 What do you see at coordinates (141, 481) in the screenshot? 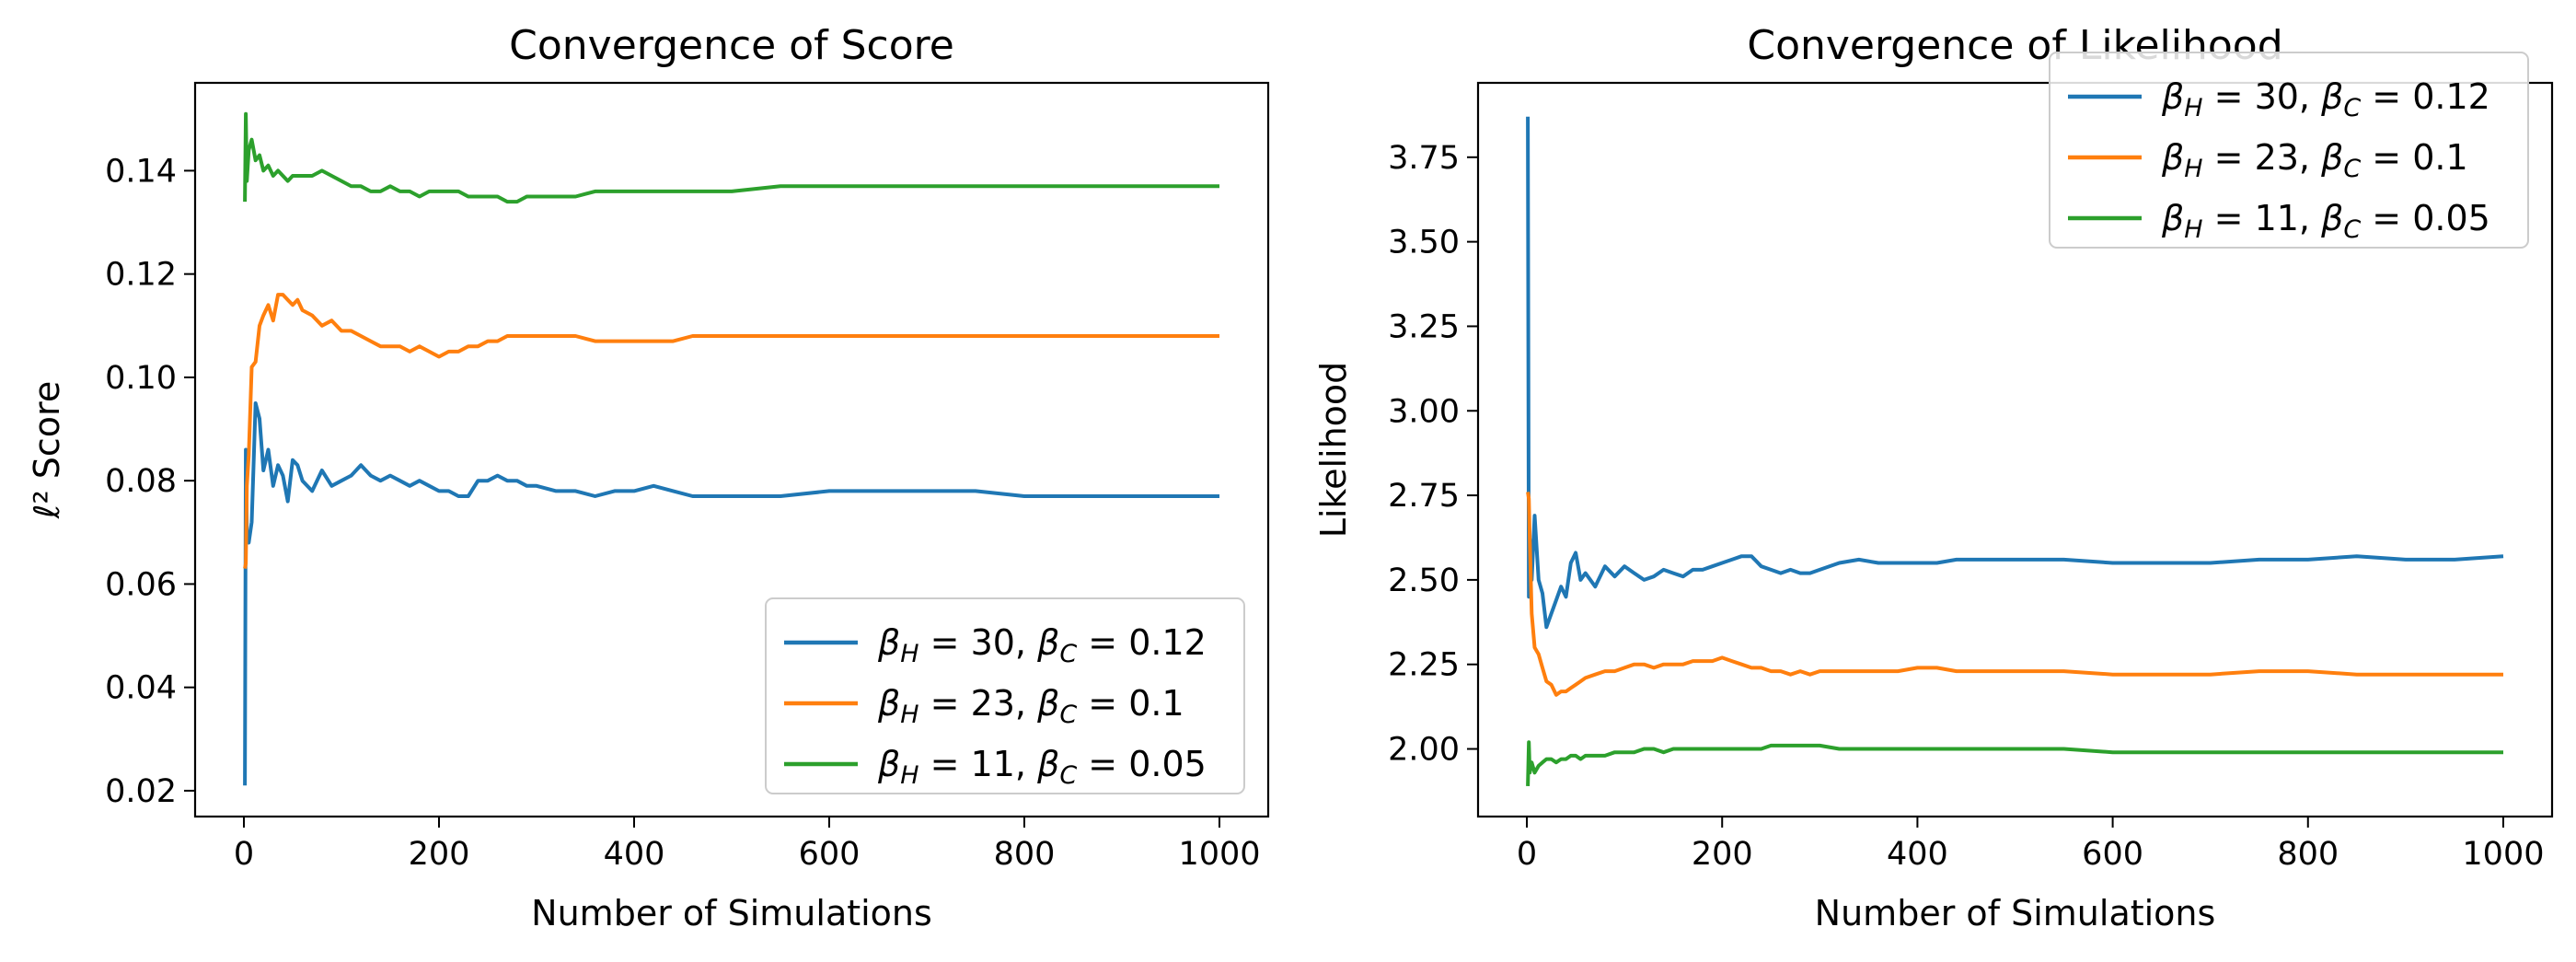
I see `y-tick-label: 0.08` at bounding box center [141, 481].